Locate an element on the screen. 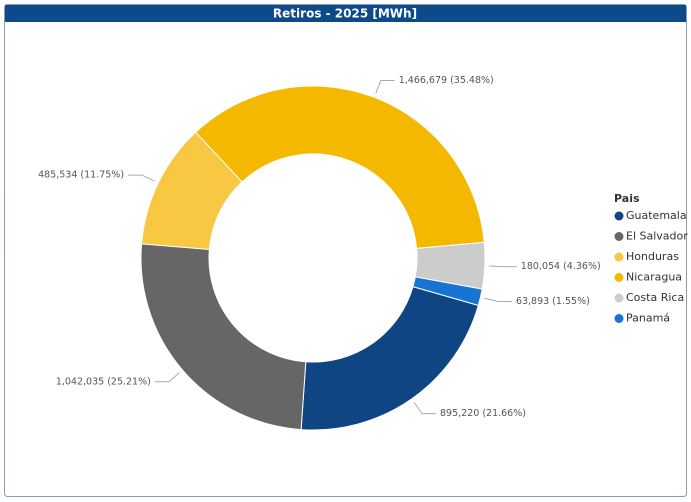  chart-title: Retiros - 2025 [MWh] is located at coordinates (345, 14).